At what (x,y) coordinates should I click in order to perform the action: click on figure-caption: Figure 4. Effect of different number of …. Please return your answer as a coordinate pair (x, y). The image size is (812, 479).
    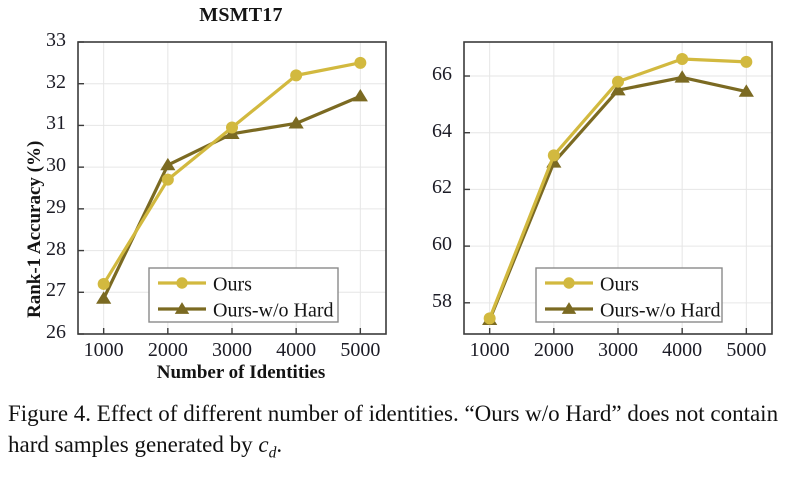
    Looking at the image, I should click on (407, 431).